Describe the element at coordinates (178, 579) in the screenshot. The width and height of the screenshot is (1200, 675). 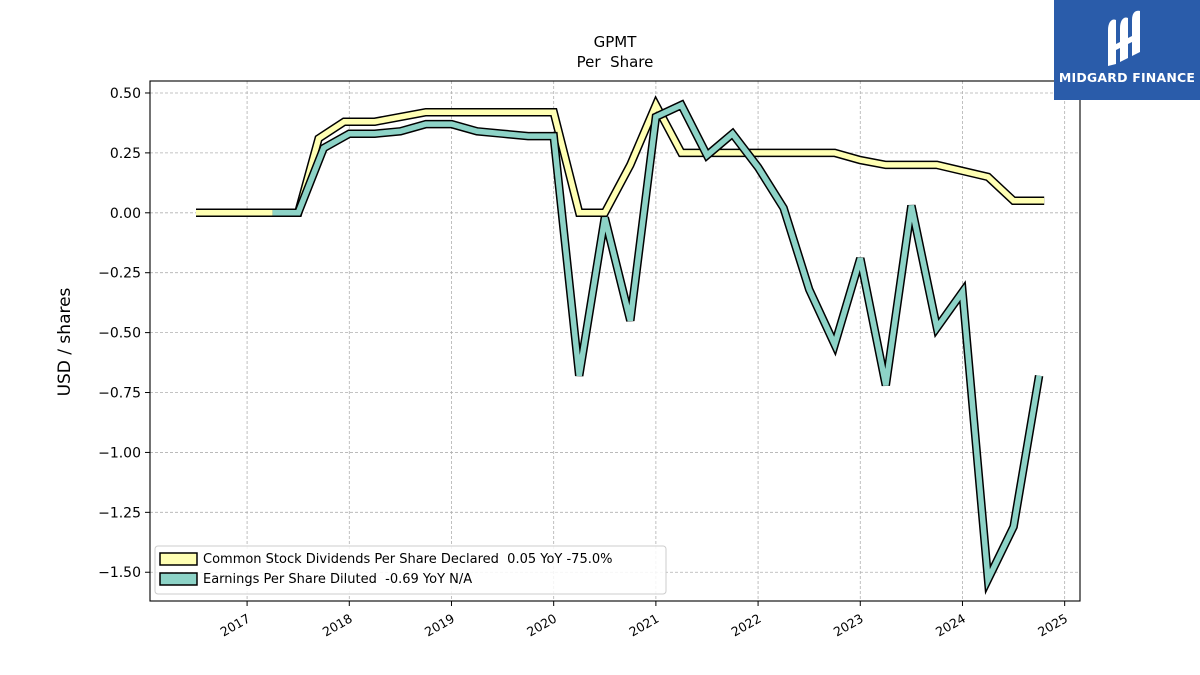
I see `legend-swatch-eps` at that location.